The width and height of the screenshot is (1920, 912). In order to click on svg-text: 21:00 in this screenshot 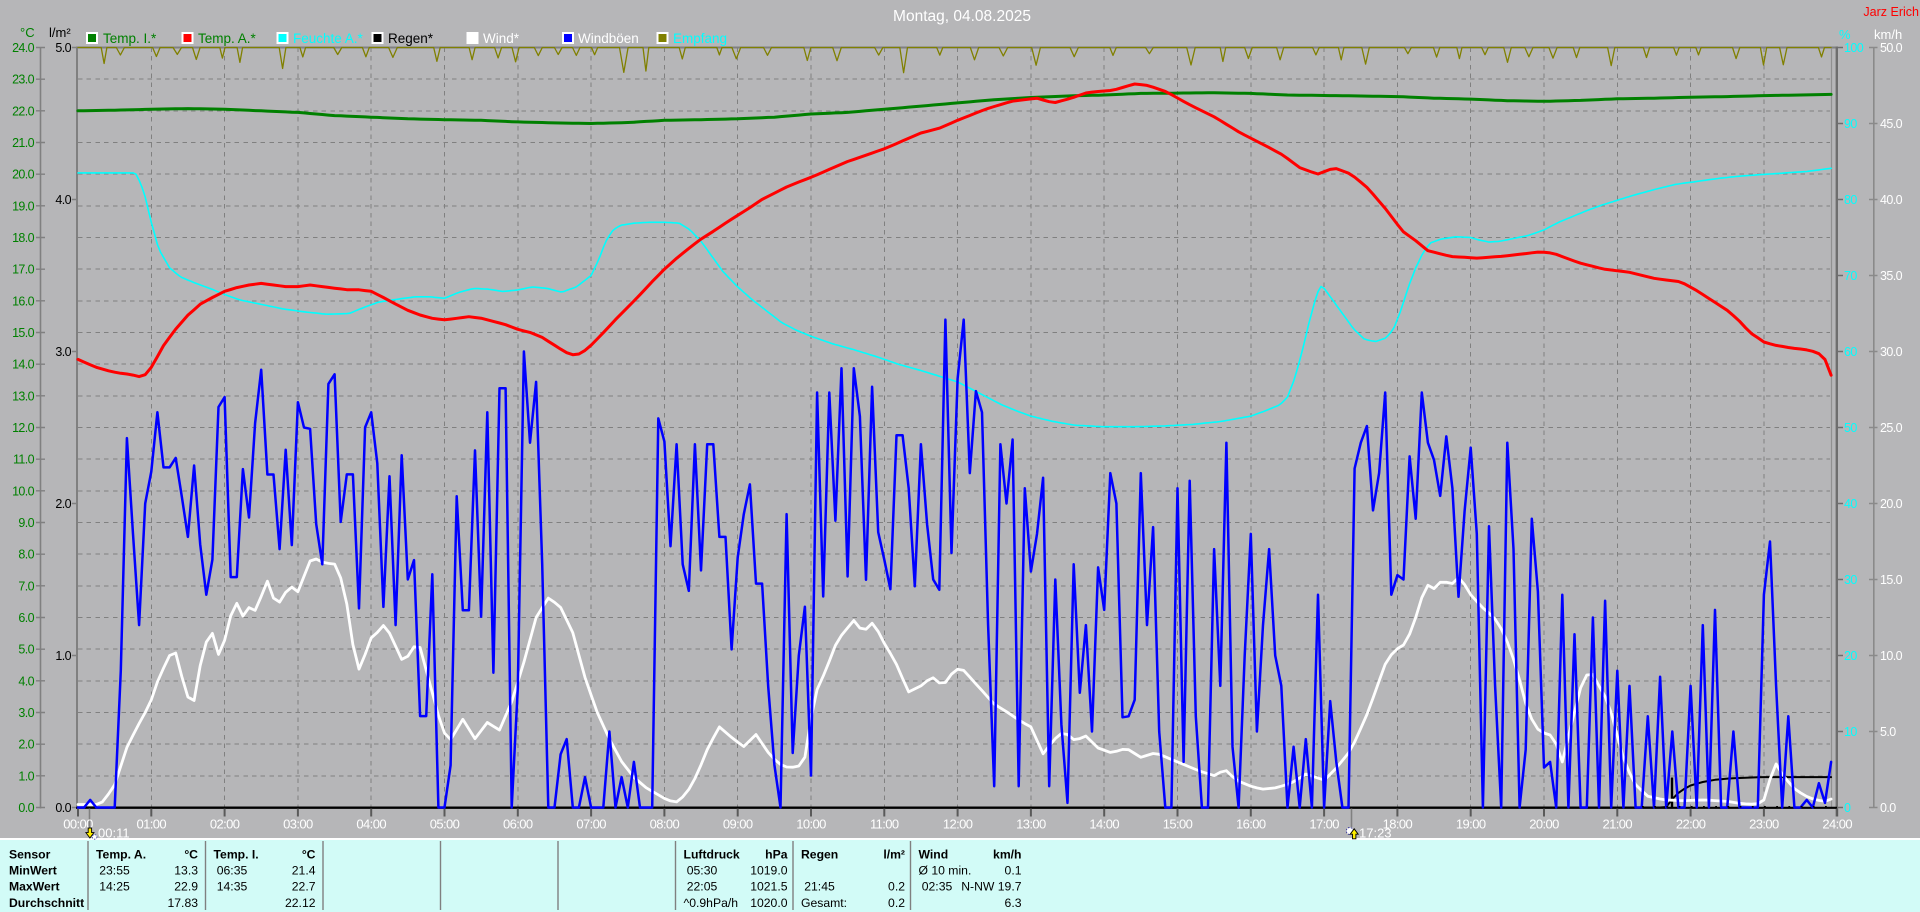, I will do `click(1618, 824)`.